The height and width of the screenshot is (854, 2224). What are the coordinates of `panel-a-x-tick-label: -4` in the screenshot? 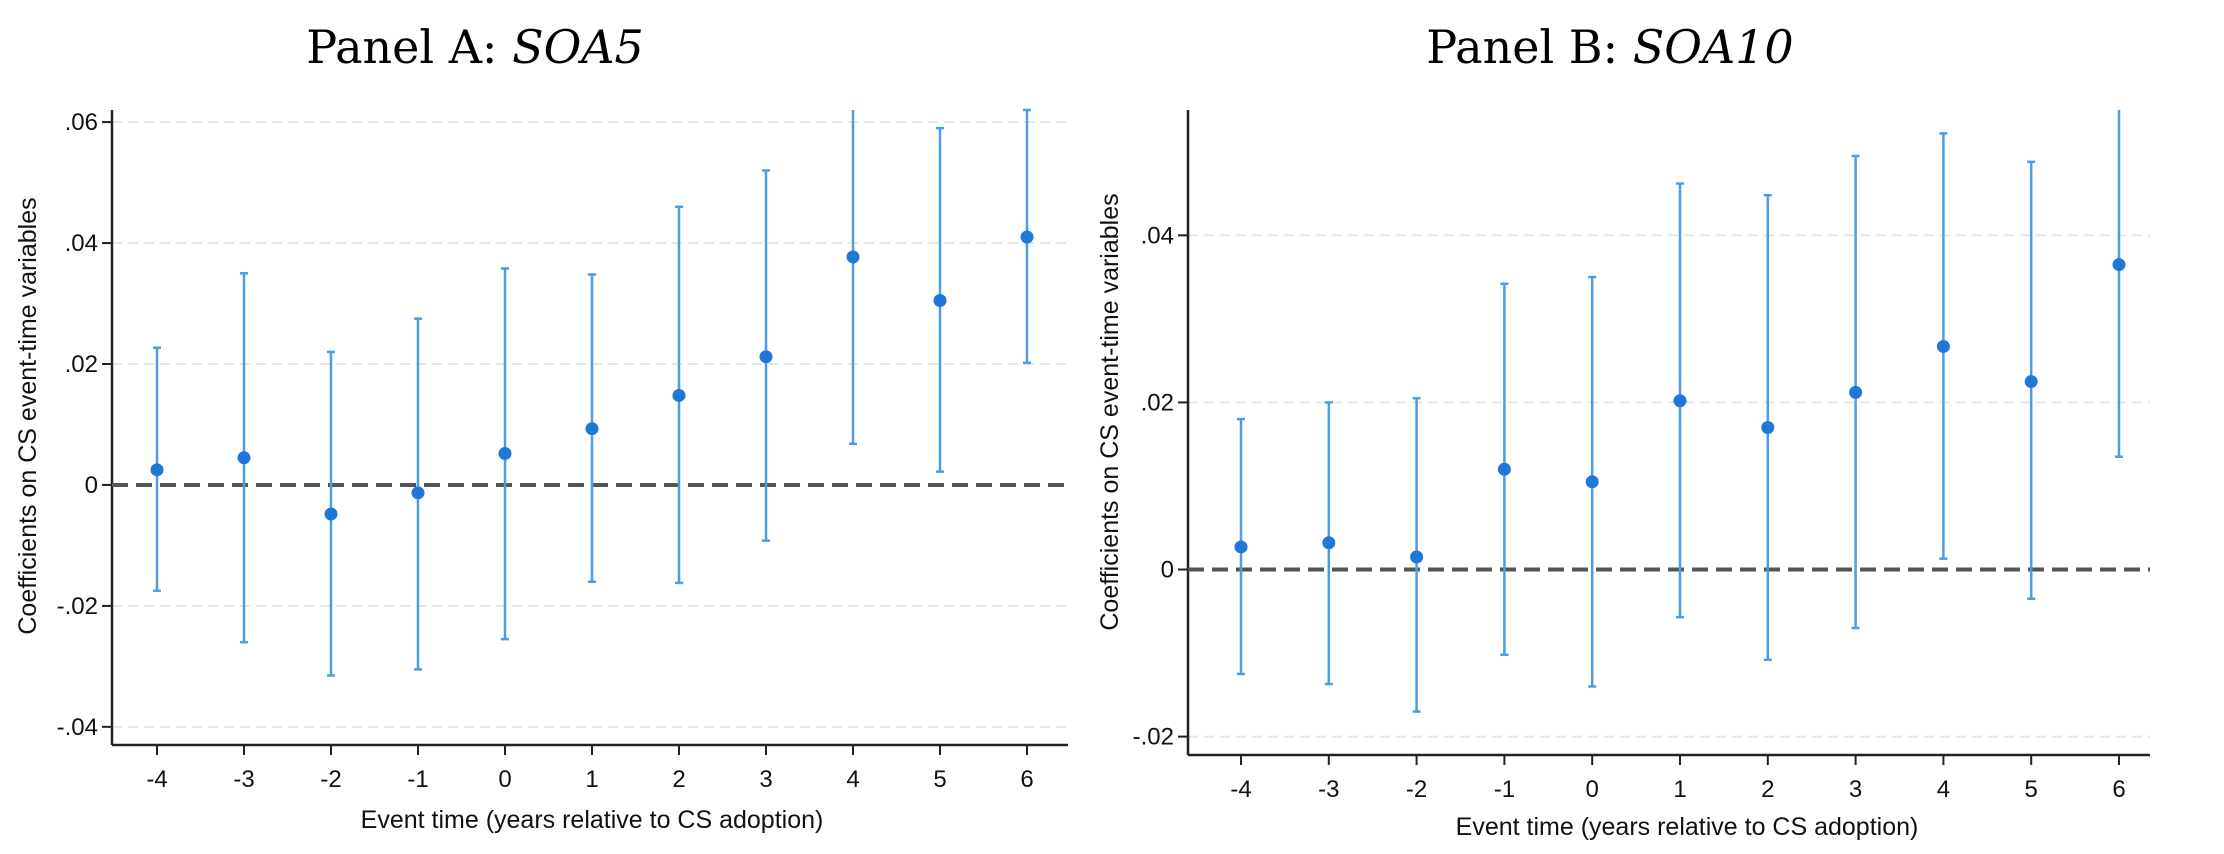 It's located at (156, 779).